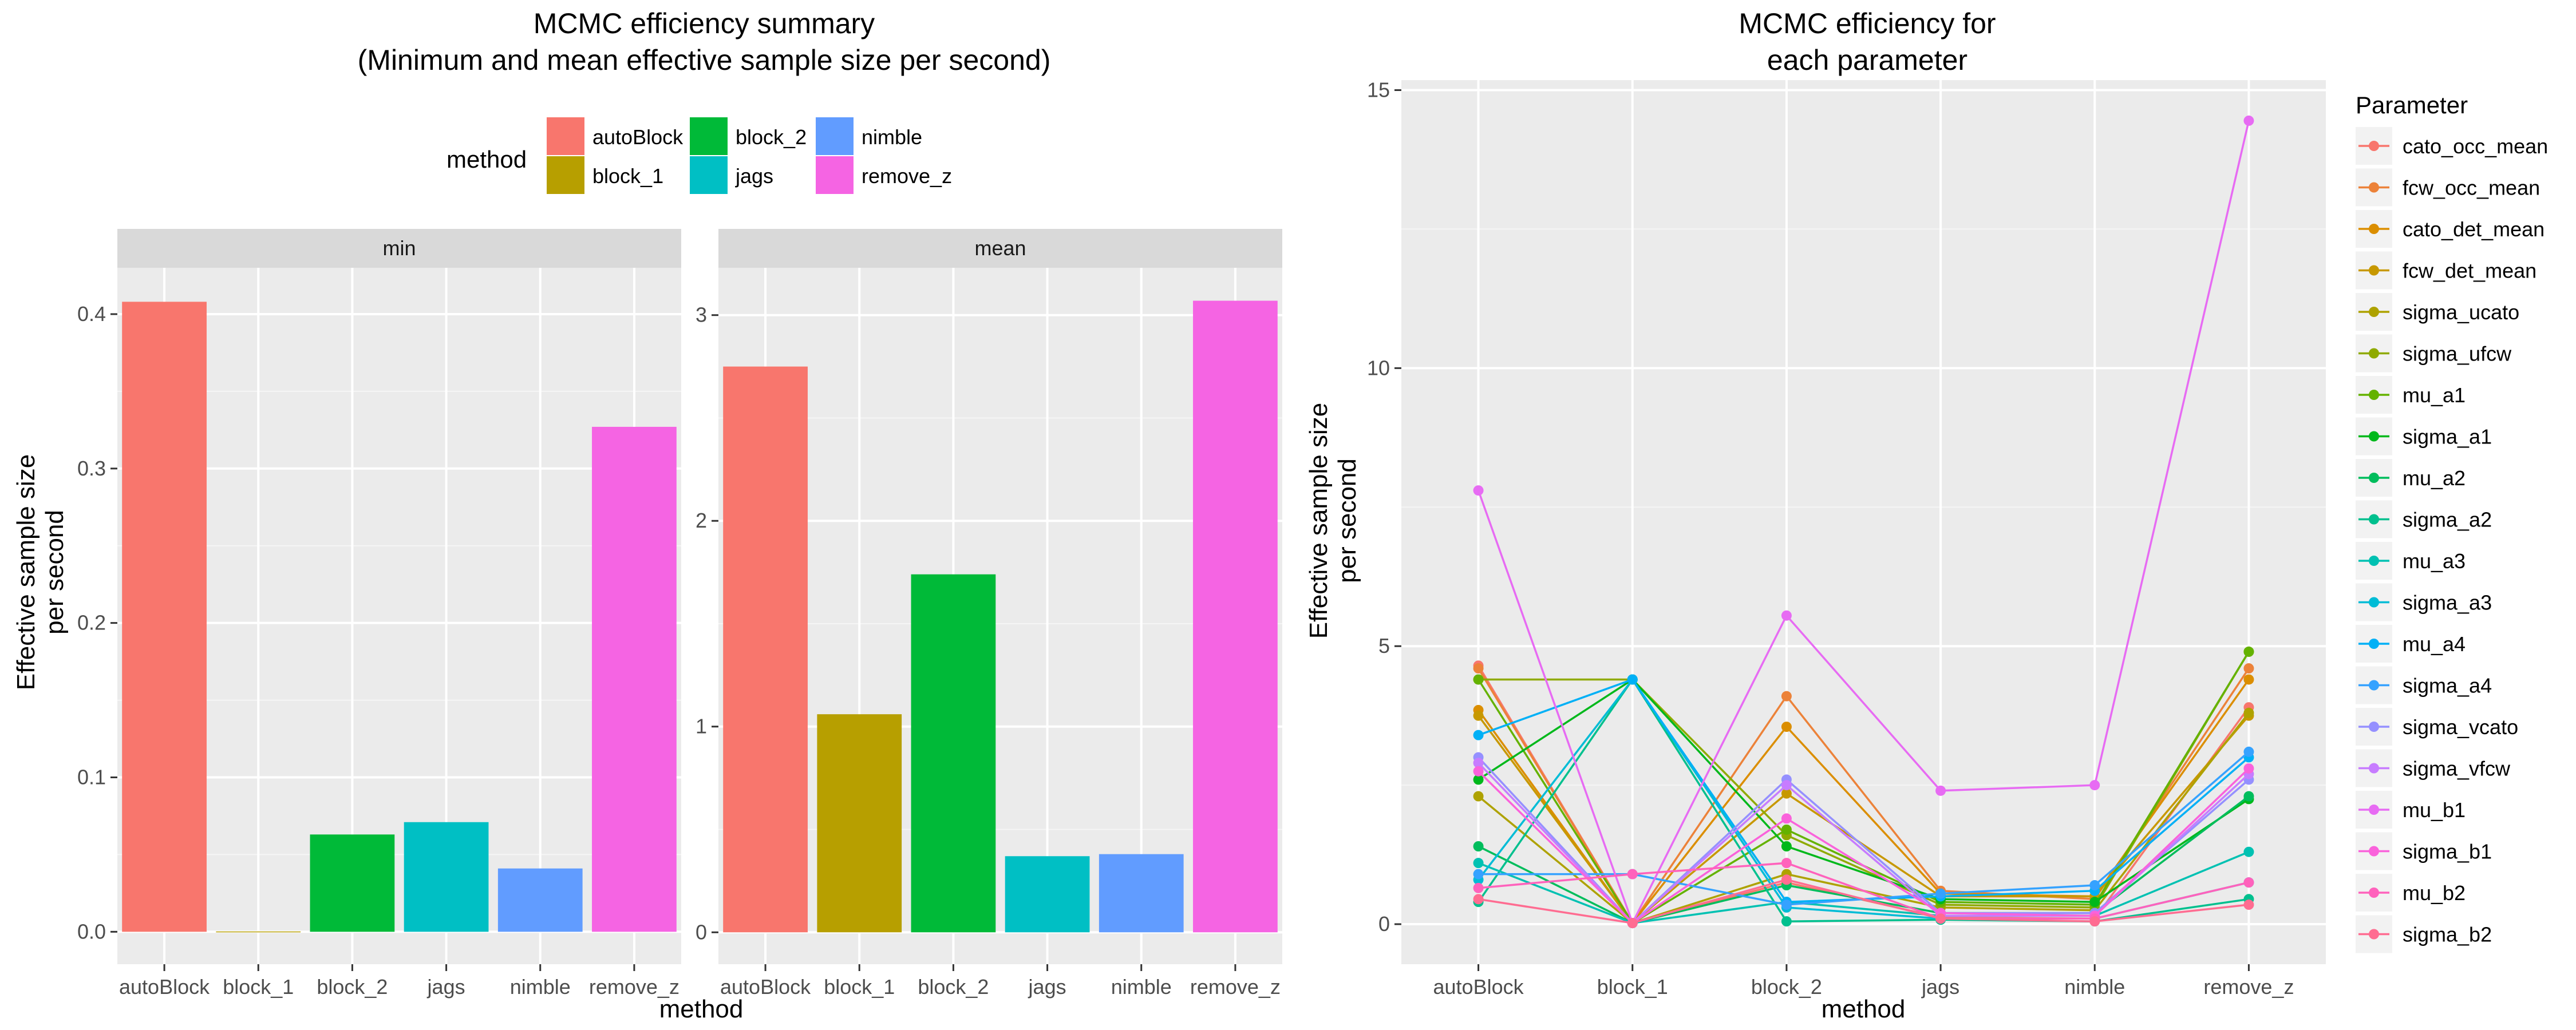 Image resolution: width=2576 pixels, height=1030 pixels. I want to click on right-x-axis-label: method, so click(1864, 1009).